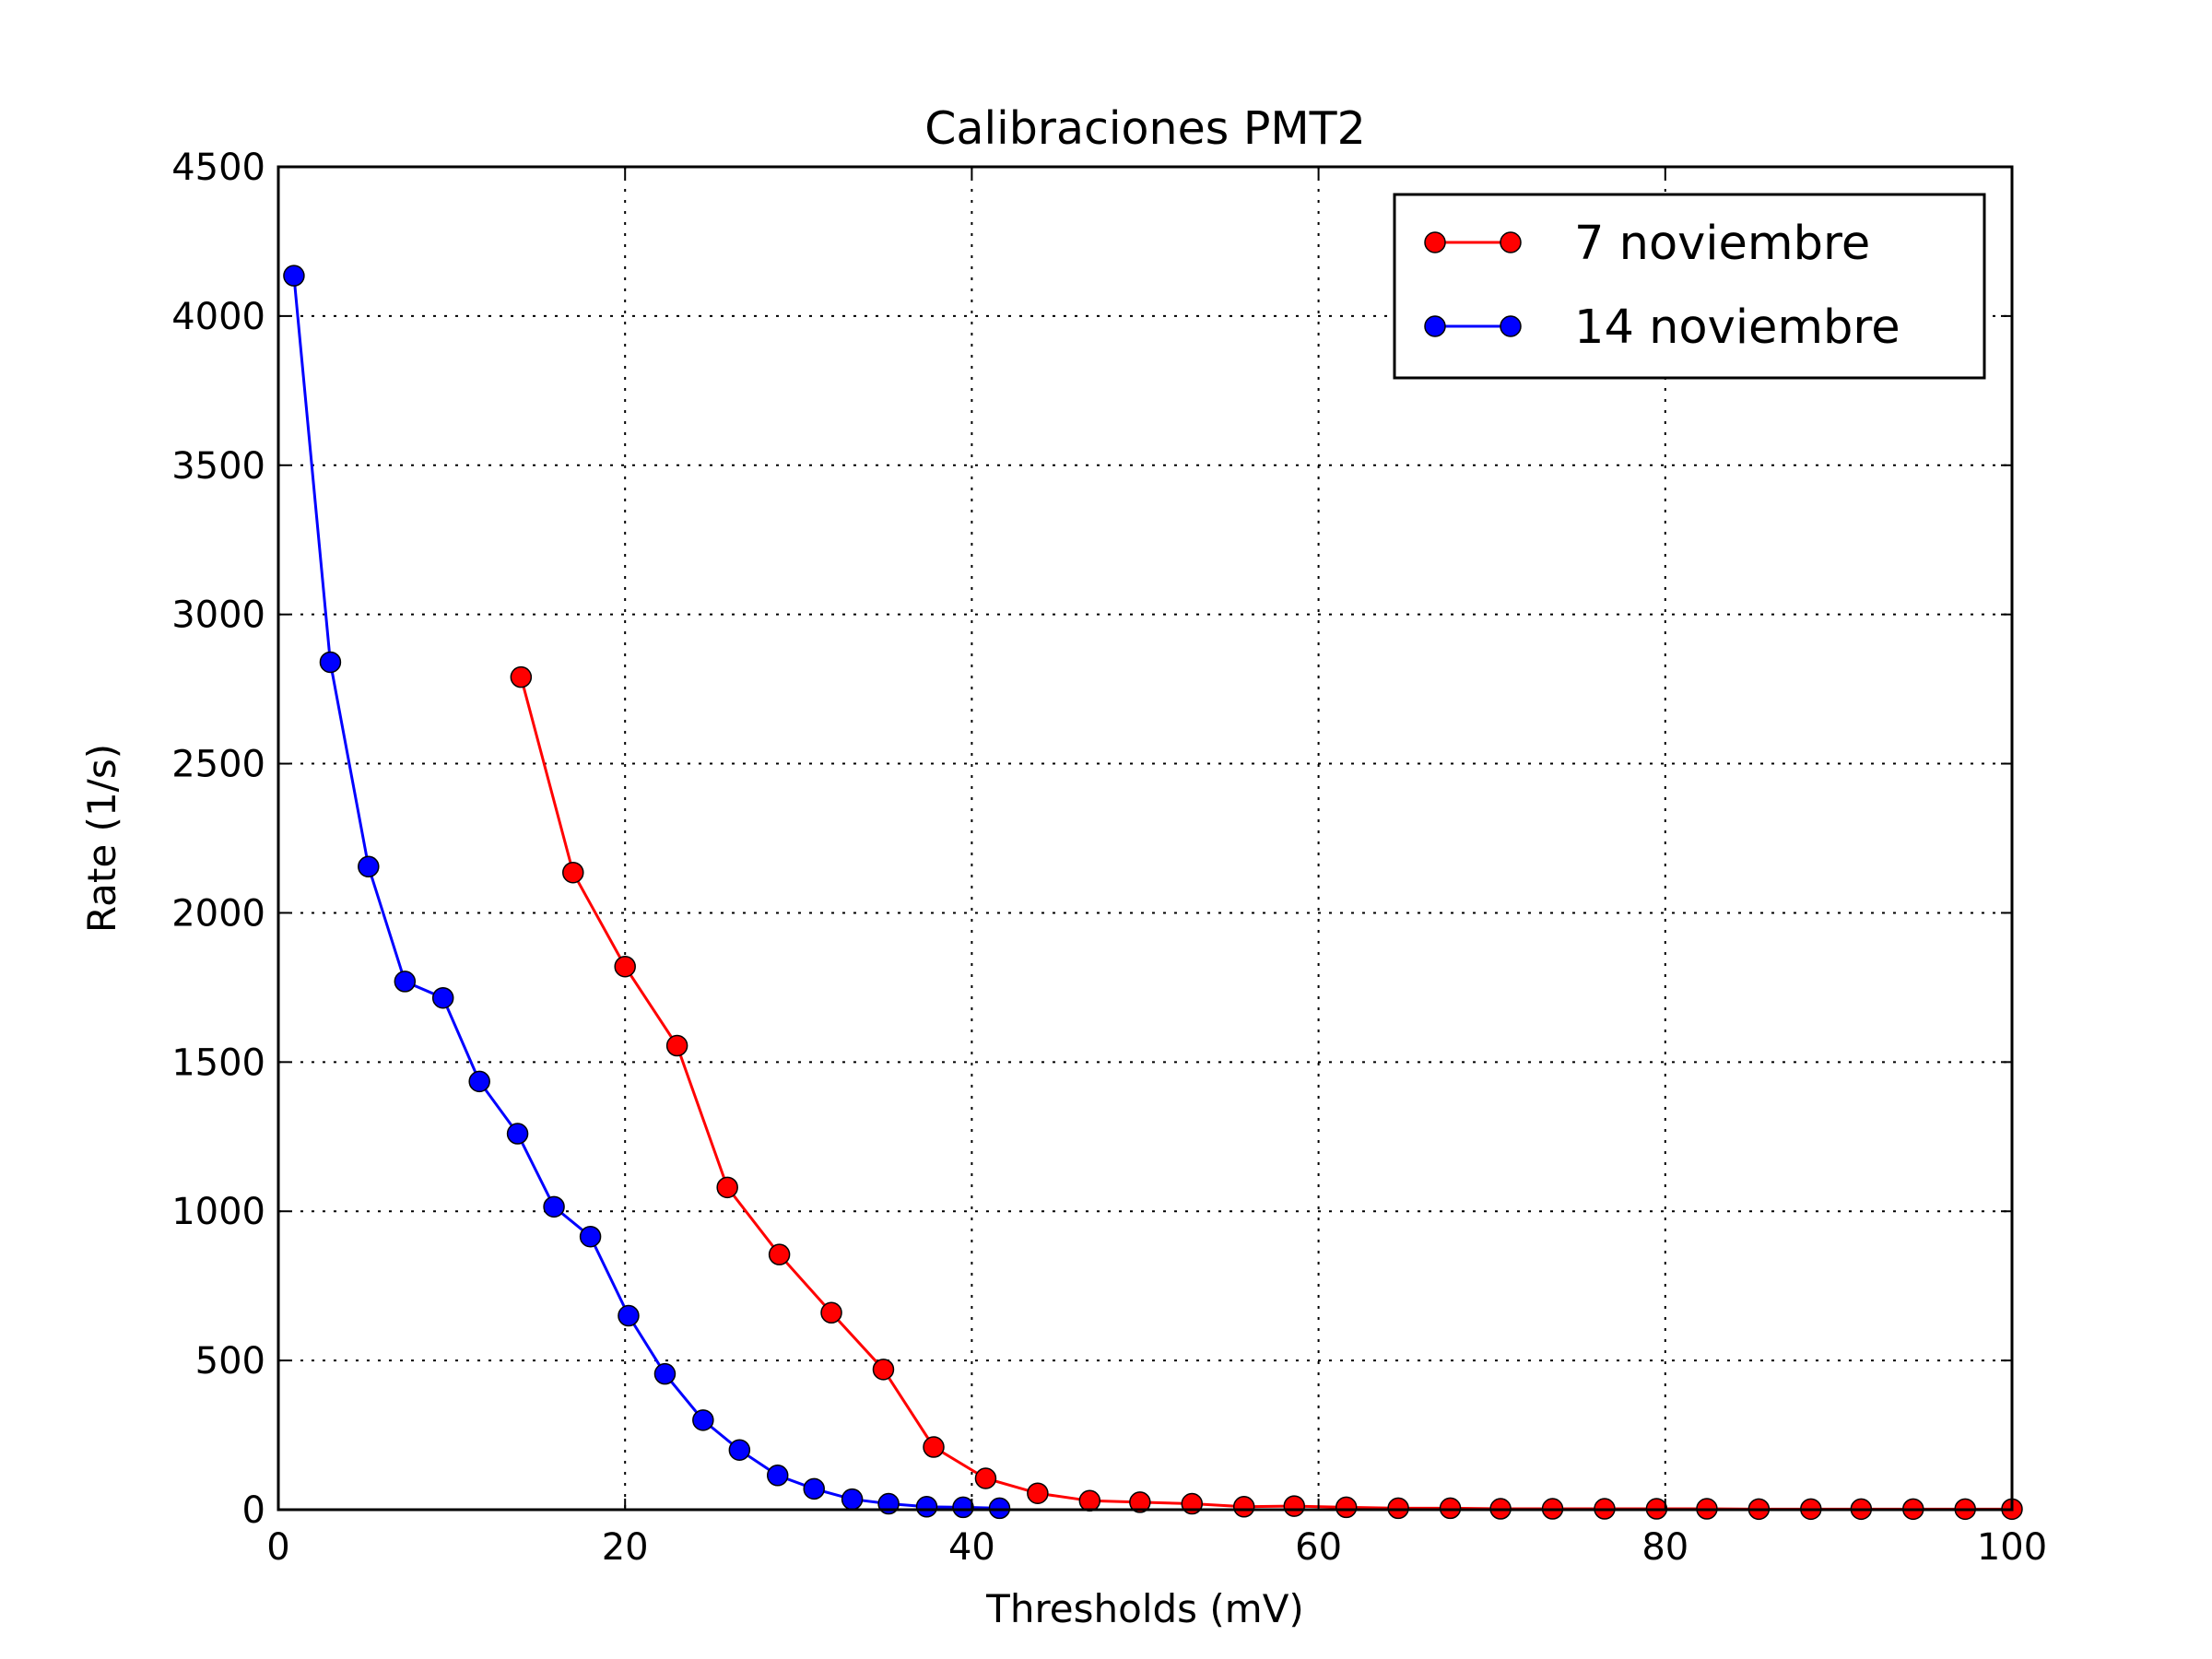  I want to click on y-tick-label: 2500, so click(218, 765).